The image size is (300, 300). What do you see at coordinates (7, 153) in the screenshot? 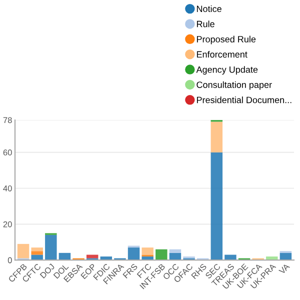
I see `y-tick-label: 60` at bounding box center [7, 153].